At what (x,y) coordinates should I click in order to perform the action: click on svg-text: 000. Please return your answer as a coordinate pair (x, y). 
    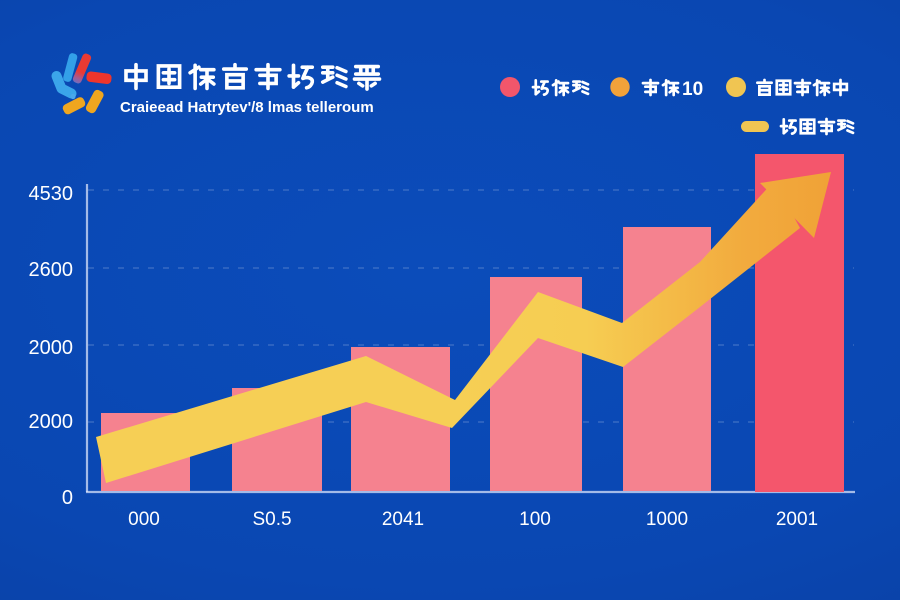
    Looking at the image, I should click on (144, 519).